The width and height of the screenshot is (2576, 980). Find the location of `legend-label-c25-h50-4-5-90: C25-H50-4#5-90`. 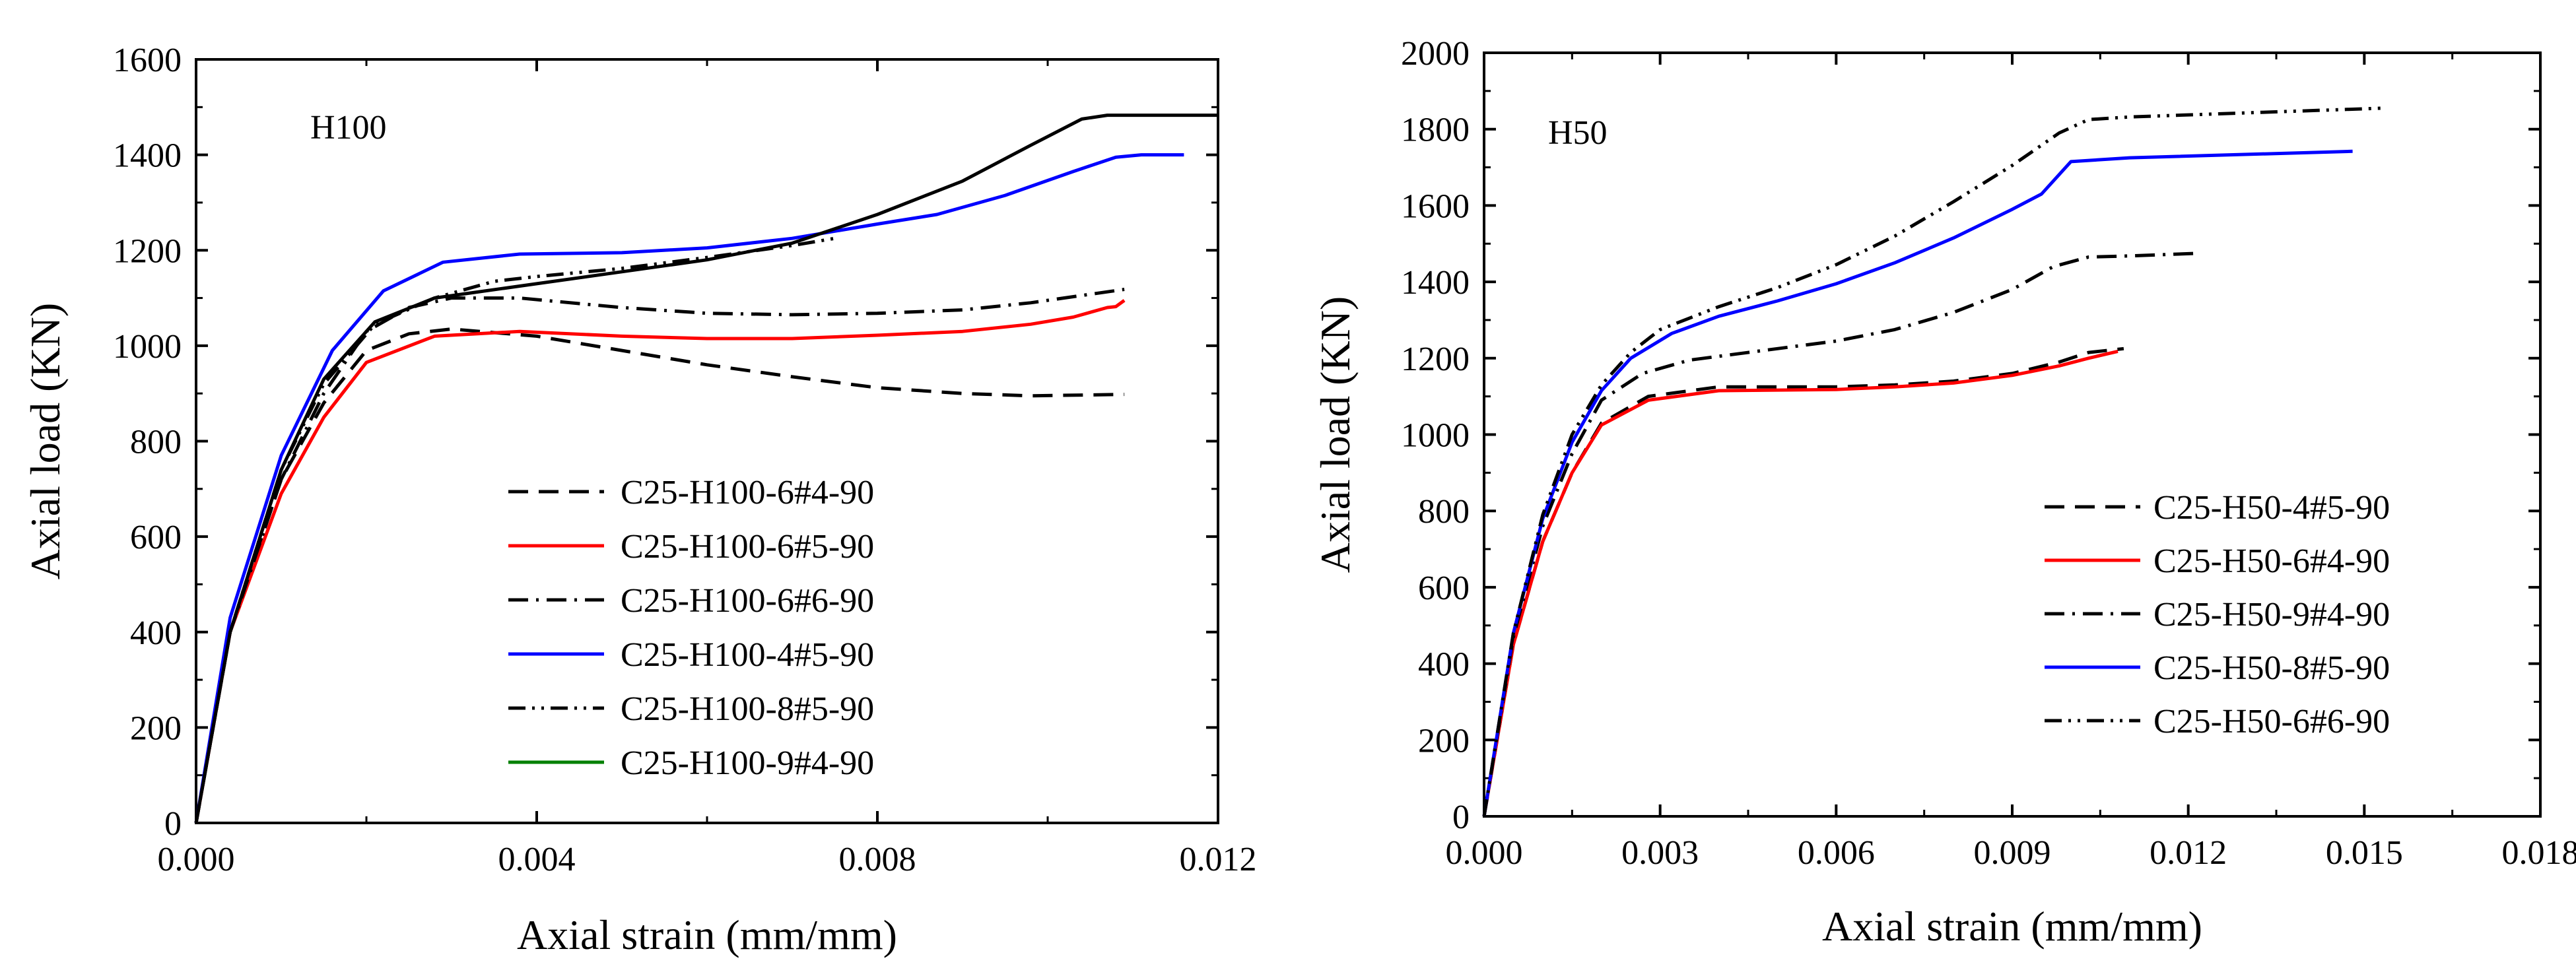

legend-label-c25-h50-4-5-90: C25-H50-4#5-90 is located at coordinates (2271, 508).